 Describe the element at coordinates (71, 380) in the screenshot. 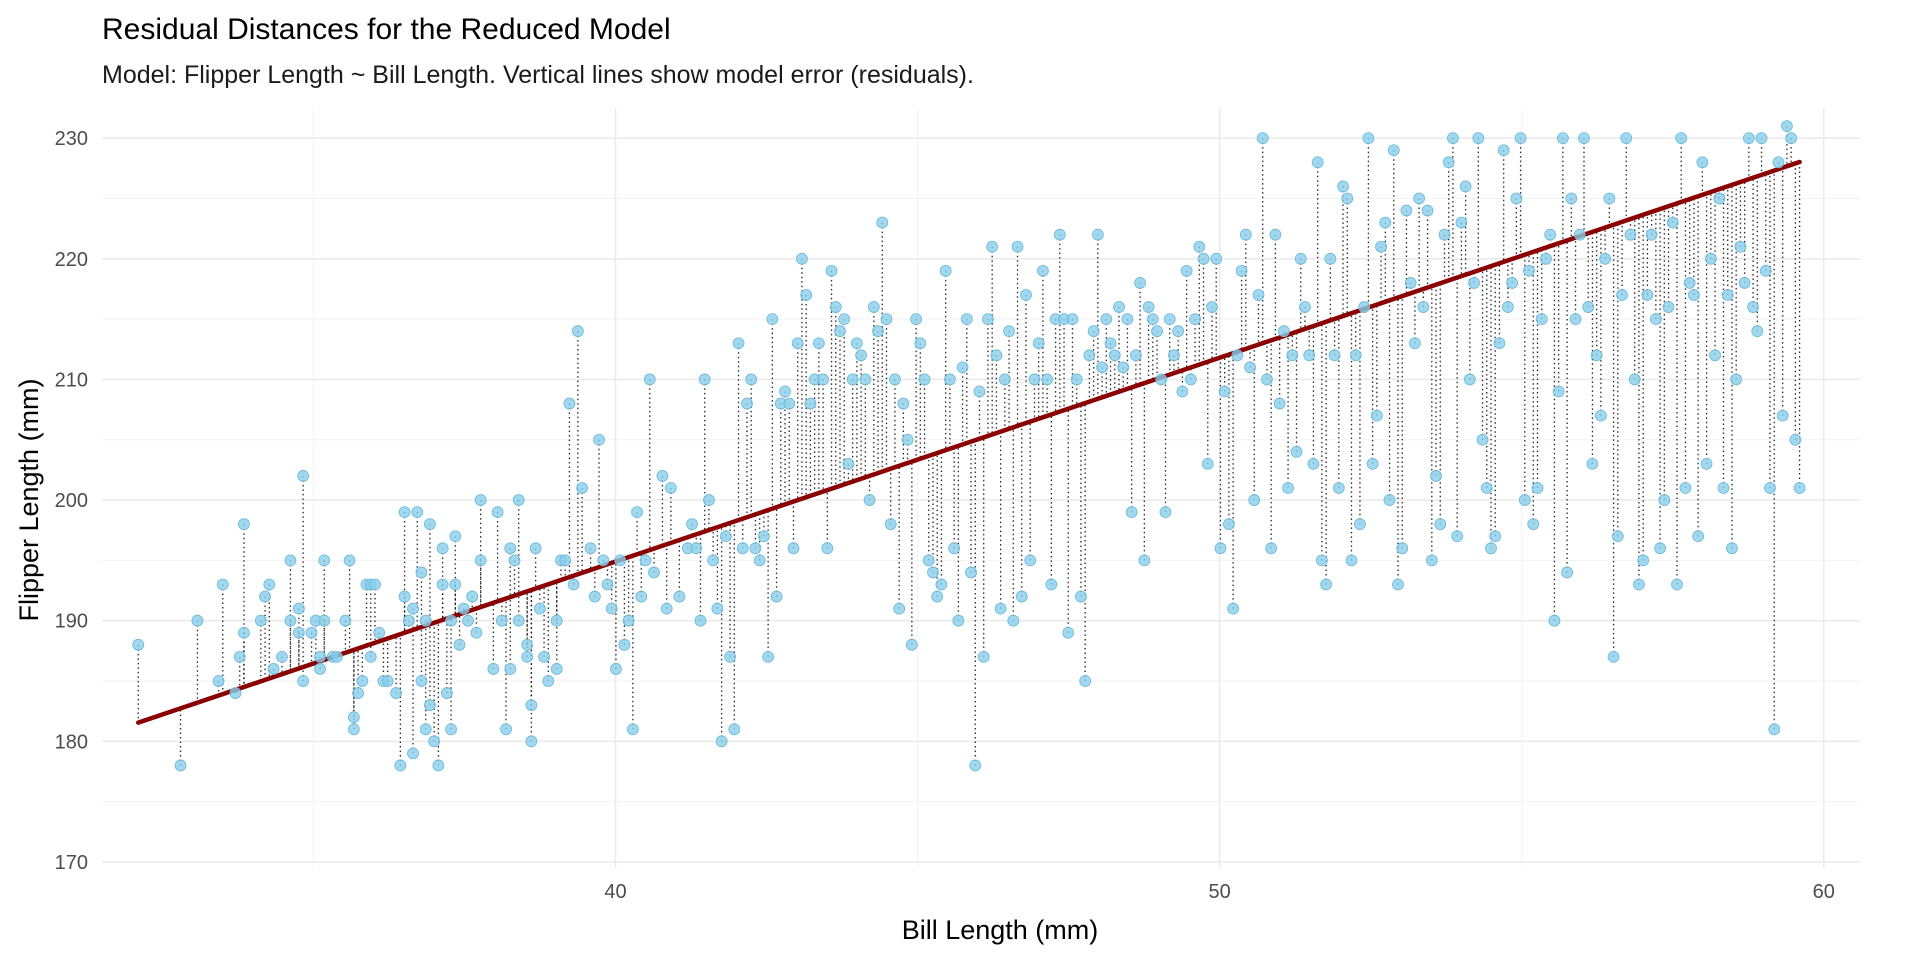

I see `y-tick-label: 210` at that location.